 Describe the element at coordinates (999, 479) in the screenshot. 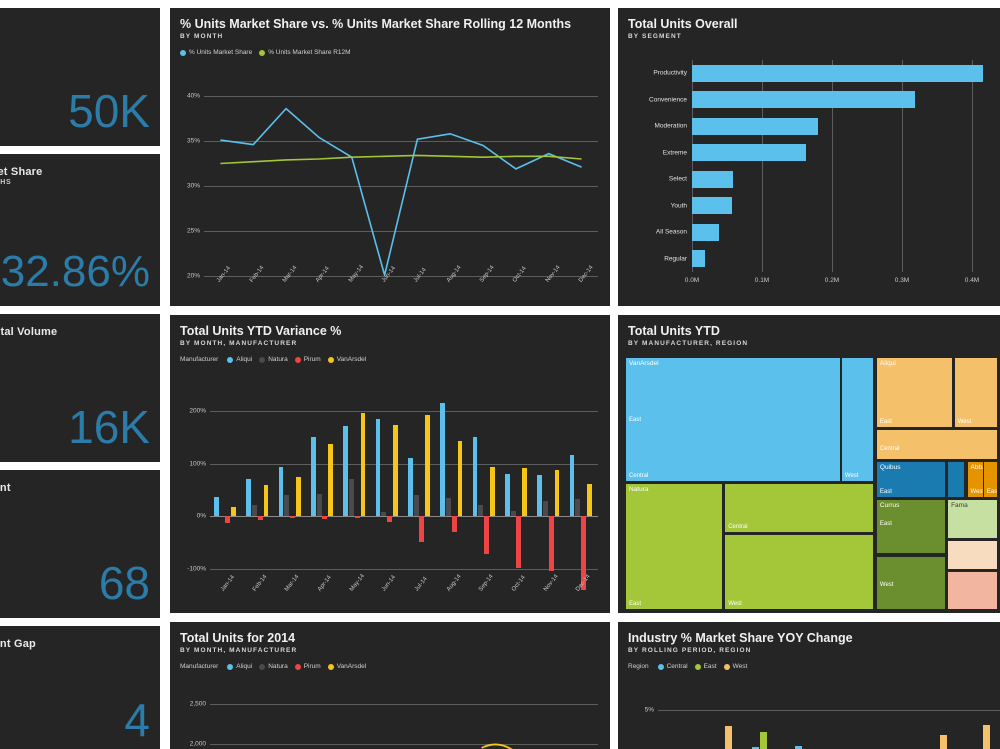

I see `treemap-node-victoria: Victoria` at that location.